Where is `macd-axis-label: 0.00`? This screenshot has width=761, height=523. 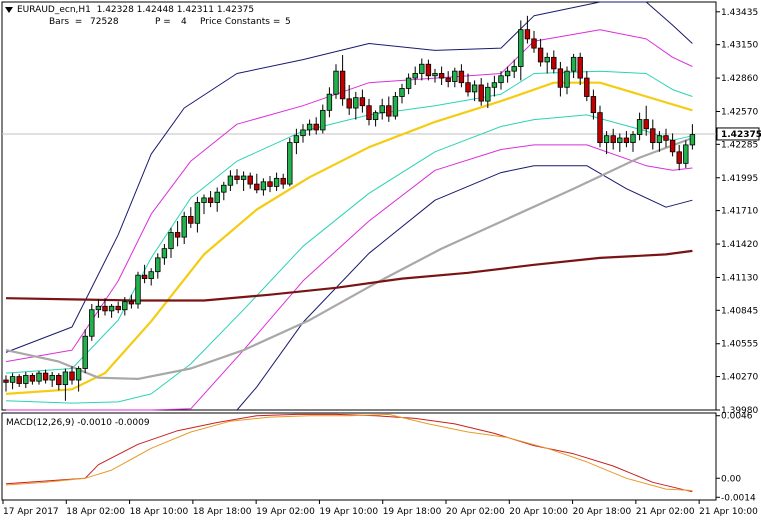 macd-axis-label: 0.00 is located at coordinates (731, 479).